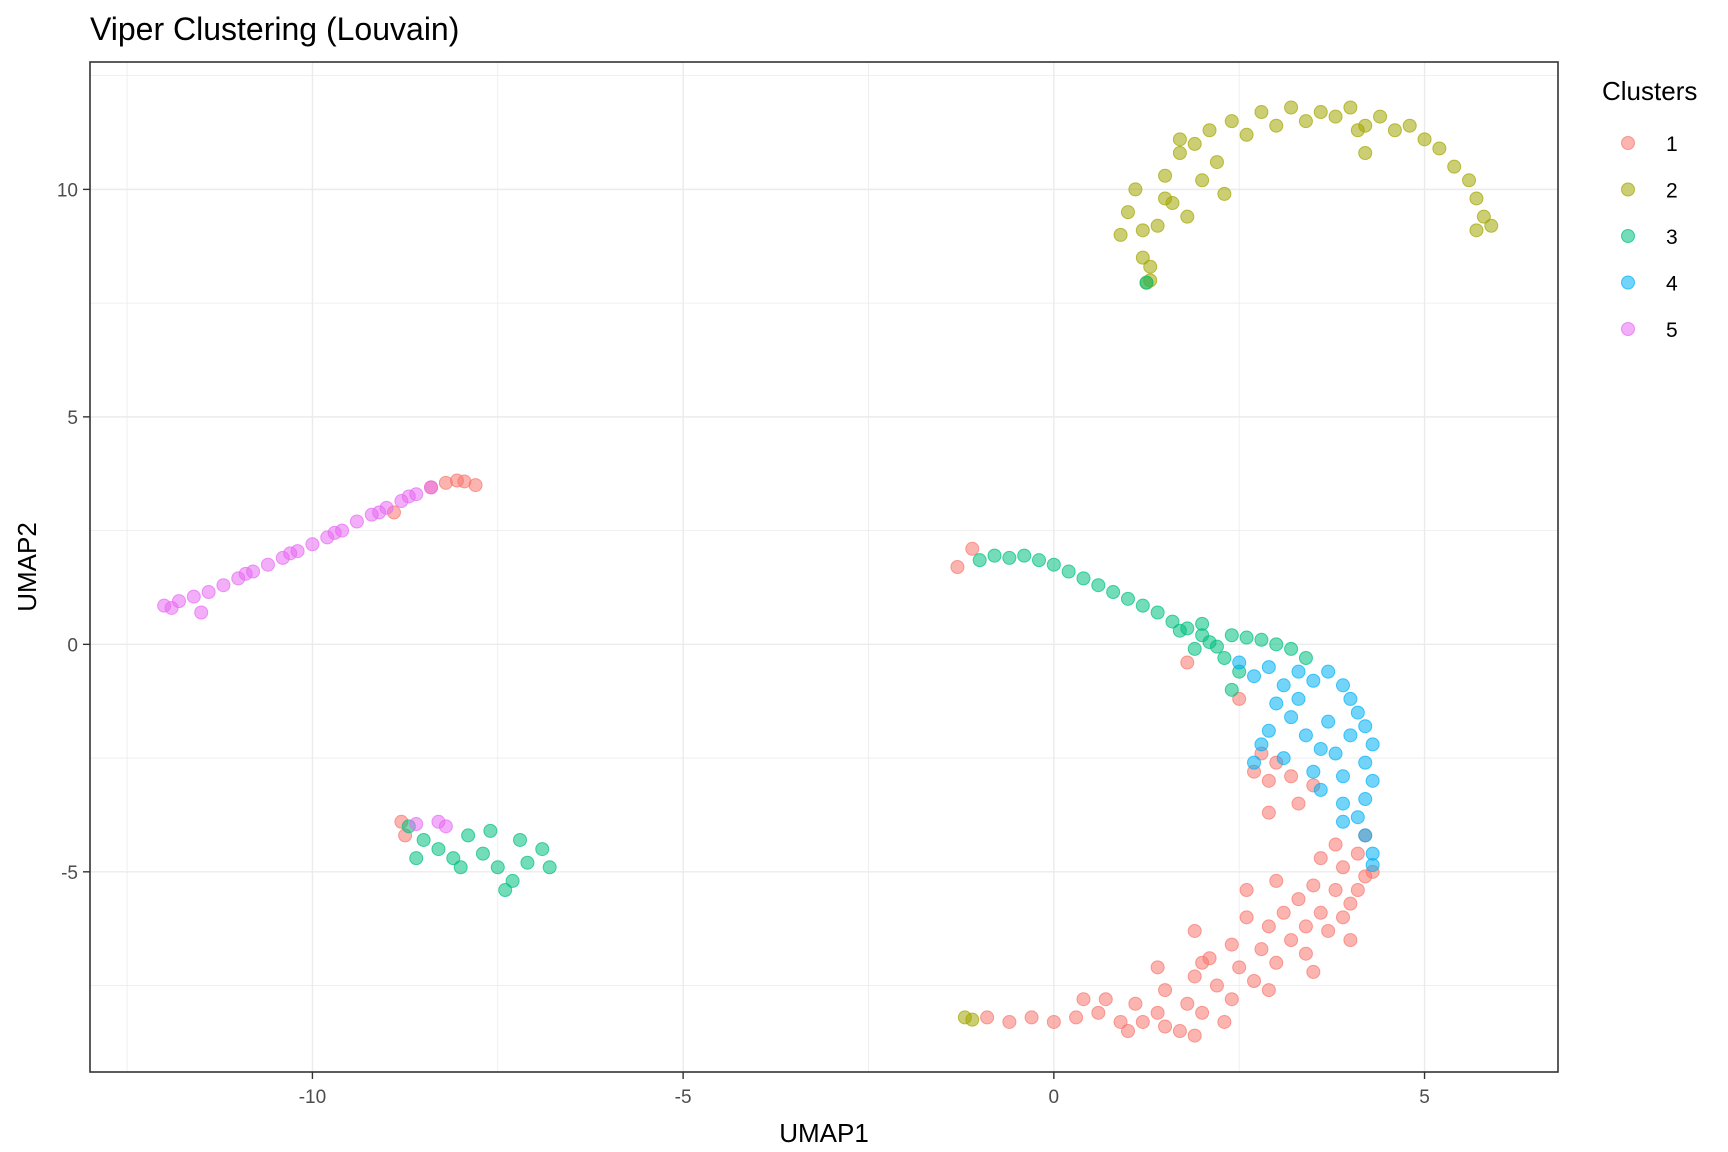 The image size is (1728, 1152). Describe the element at coordinates (864, 1090) in the screenshot. I see `x-axis-ticks: -10 -5 0 5` at that location.